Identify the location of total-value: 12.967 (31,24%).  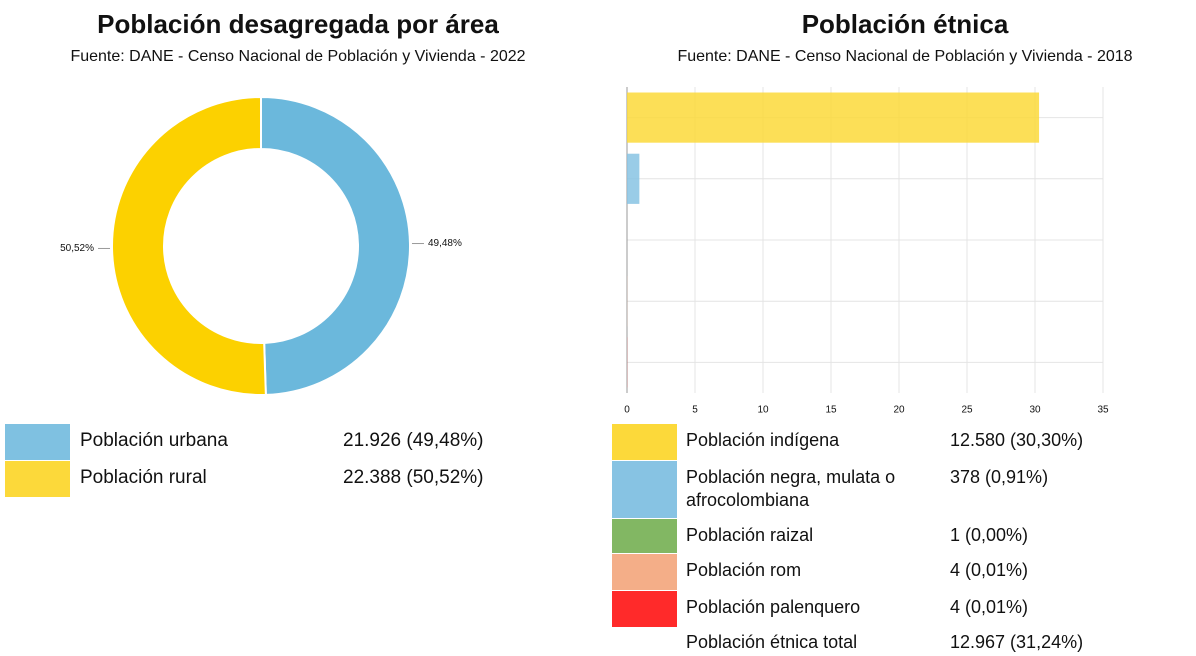
(1017, 642).